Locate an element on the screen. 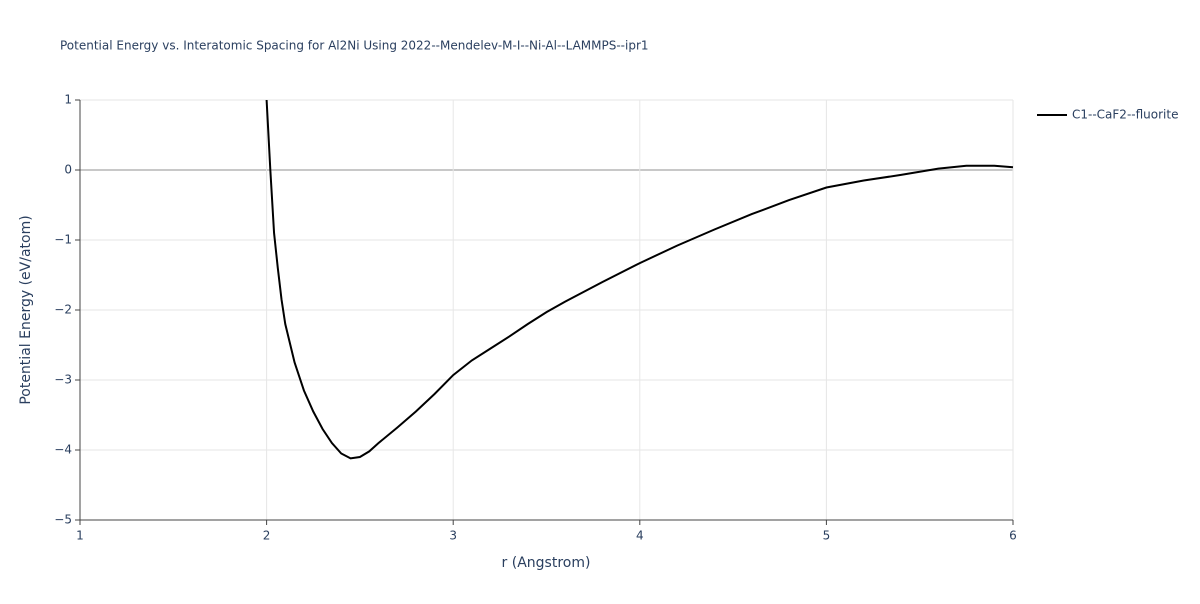 The image size is (1200, 604). x-tick-label: 3 is located at coordinates (453, 536).